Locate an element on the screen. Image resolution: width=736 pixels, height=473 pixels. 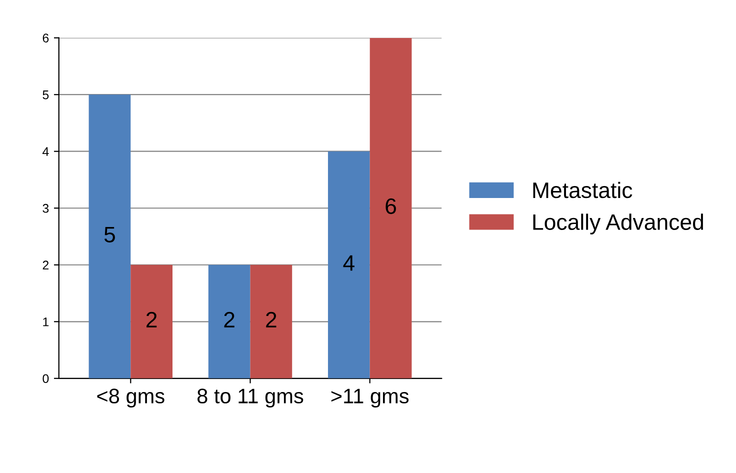
y-tick-label: 5 is located at coordinates (45, 95).